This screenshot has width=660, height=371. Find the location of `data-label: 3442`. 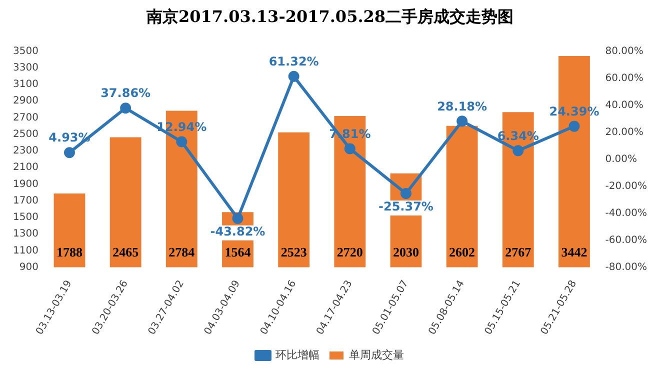

data-label: 3442 is located at coordinates (574, 252).